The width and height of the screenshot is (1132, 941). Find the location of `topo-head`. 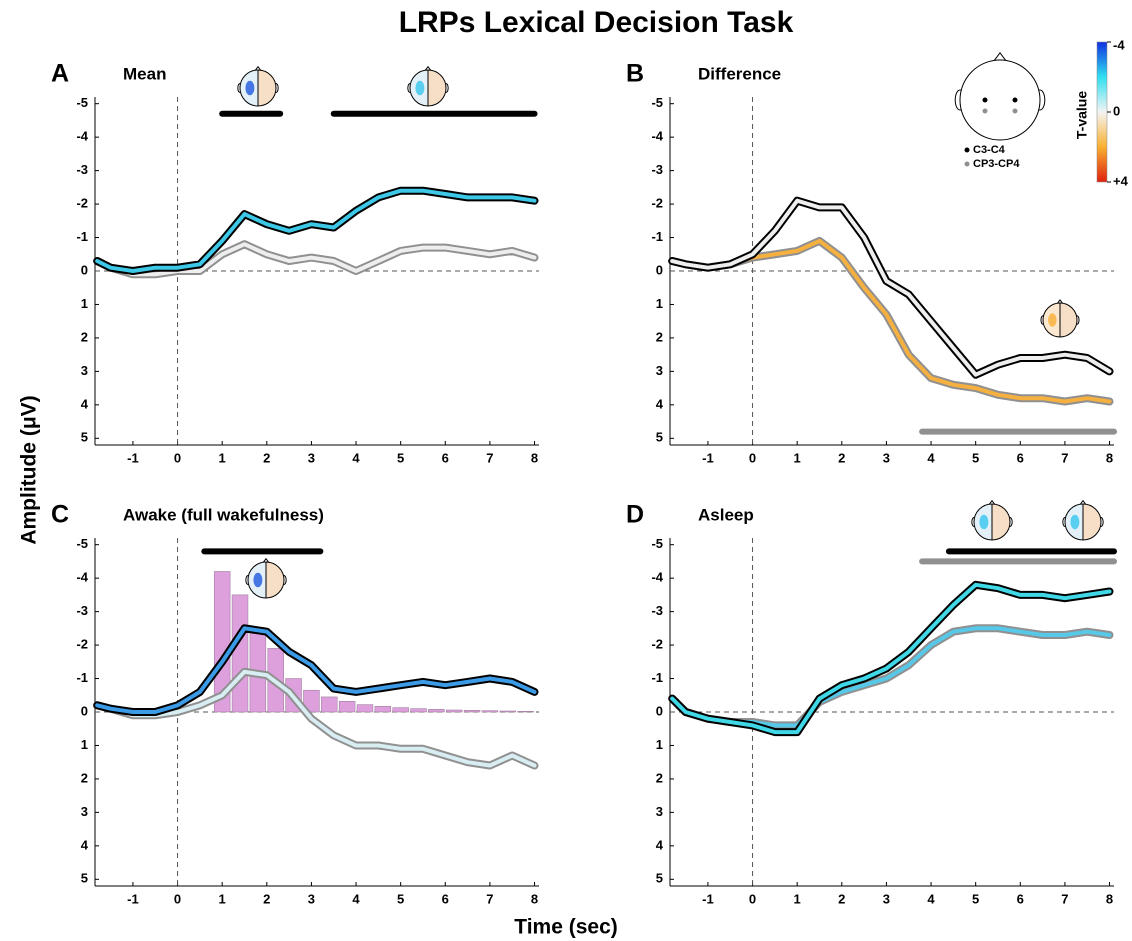

topo-head is located at coordinates (1000, 100).